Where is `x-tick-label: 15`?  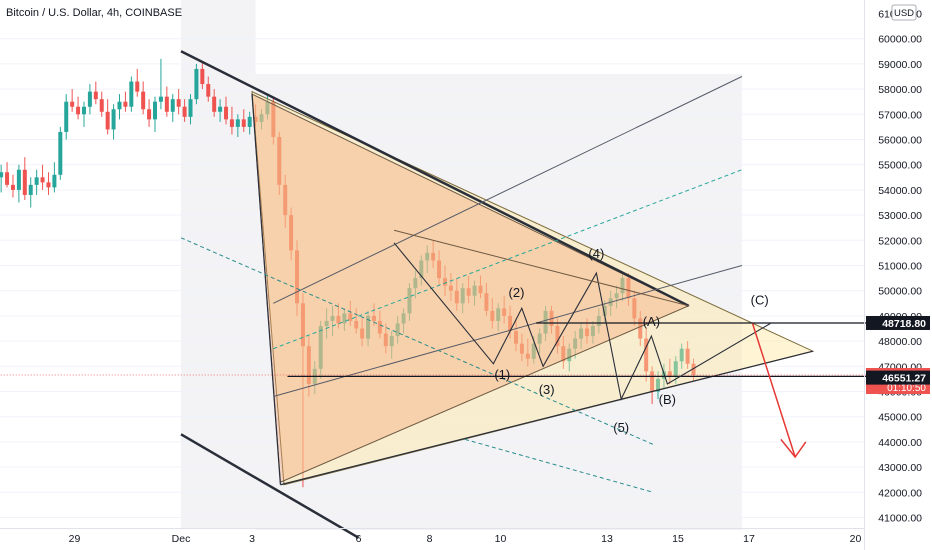
x-tick-label: 15 is located at coordinates (678, 539).